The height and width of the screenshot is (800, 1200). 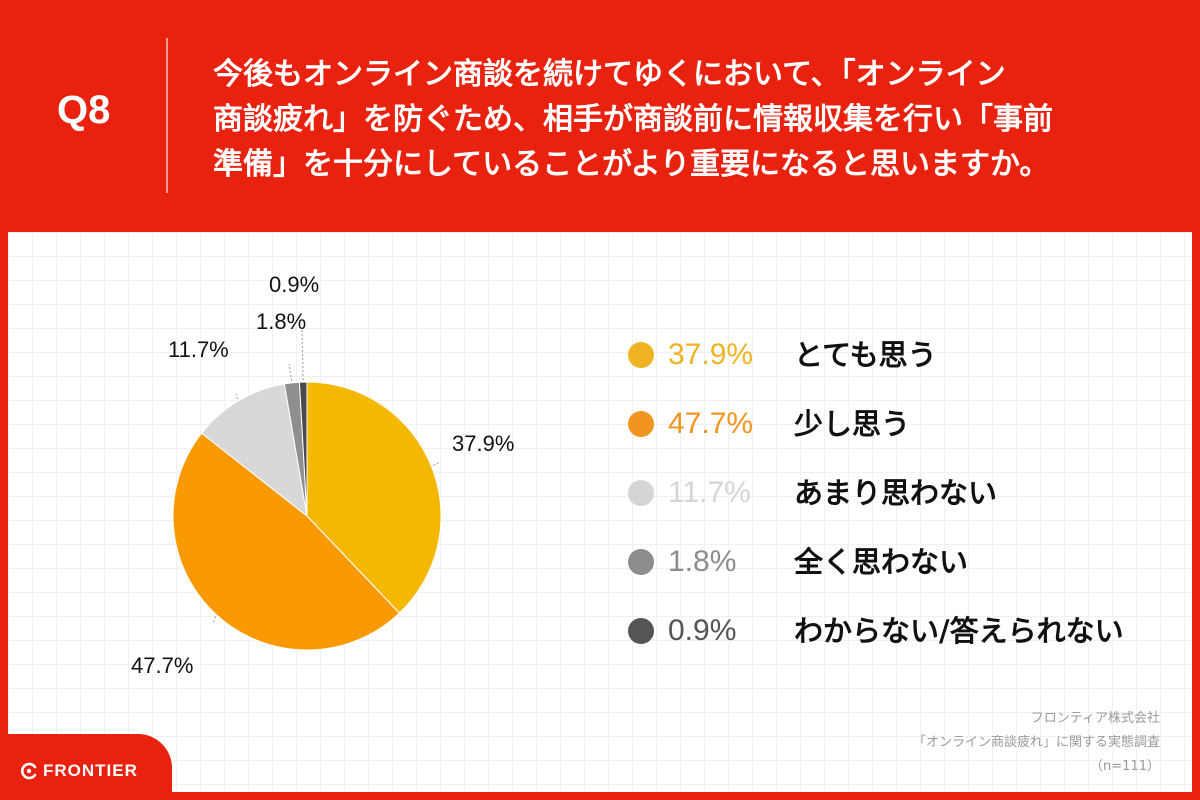 I want to click on data-label: 11.7%, so click(x=198, y=349).